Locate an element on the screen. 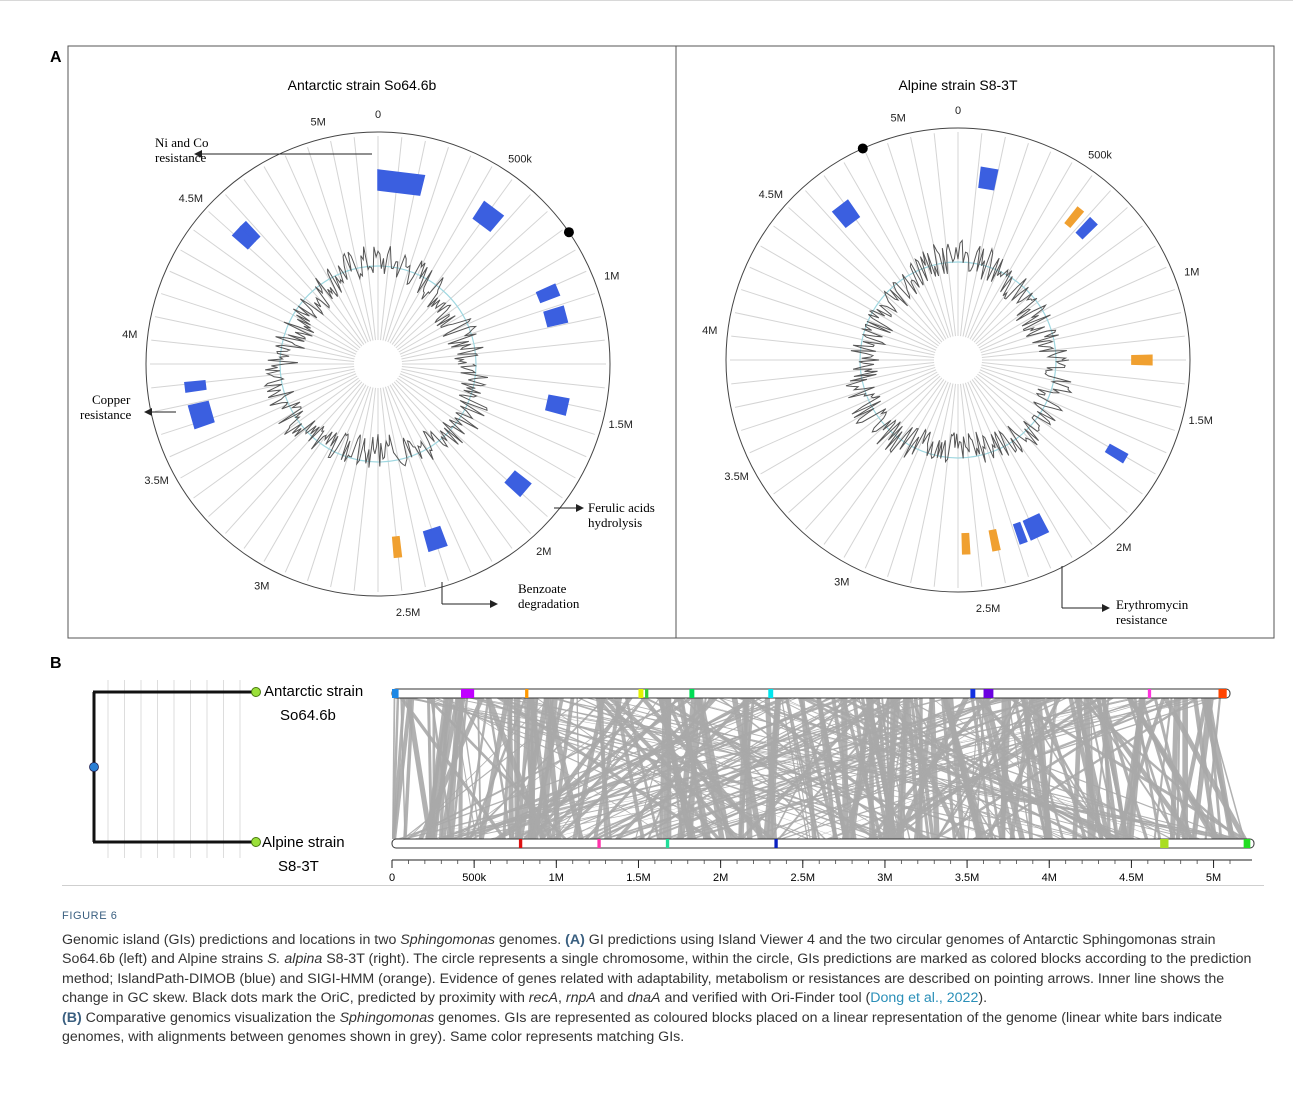 The height and width of the screenshot is (1109, 1293). axis-tick-label: 2.5M is located at coordinates (803, 878).